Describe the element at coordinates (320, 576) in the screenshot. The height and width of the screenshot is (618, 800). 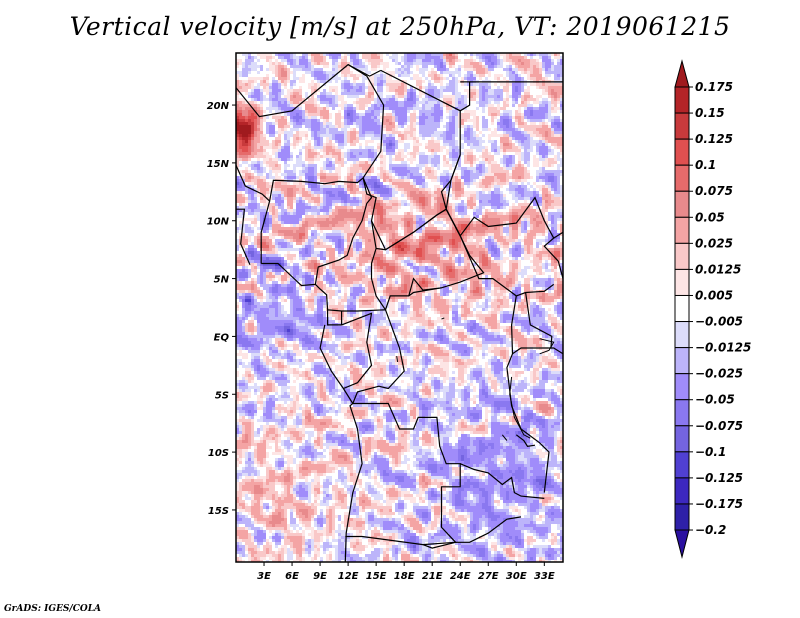
I see `x-tick-label: 9E` at that location.